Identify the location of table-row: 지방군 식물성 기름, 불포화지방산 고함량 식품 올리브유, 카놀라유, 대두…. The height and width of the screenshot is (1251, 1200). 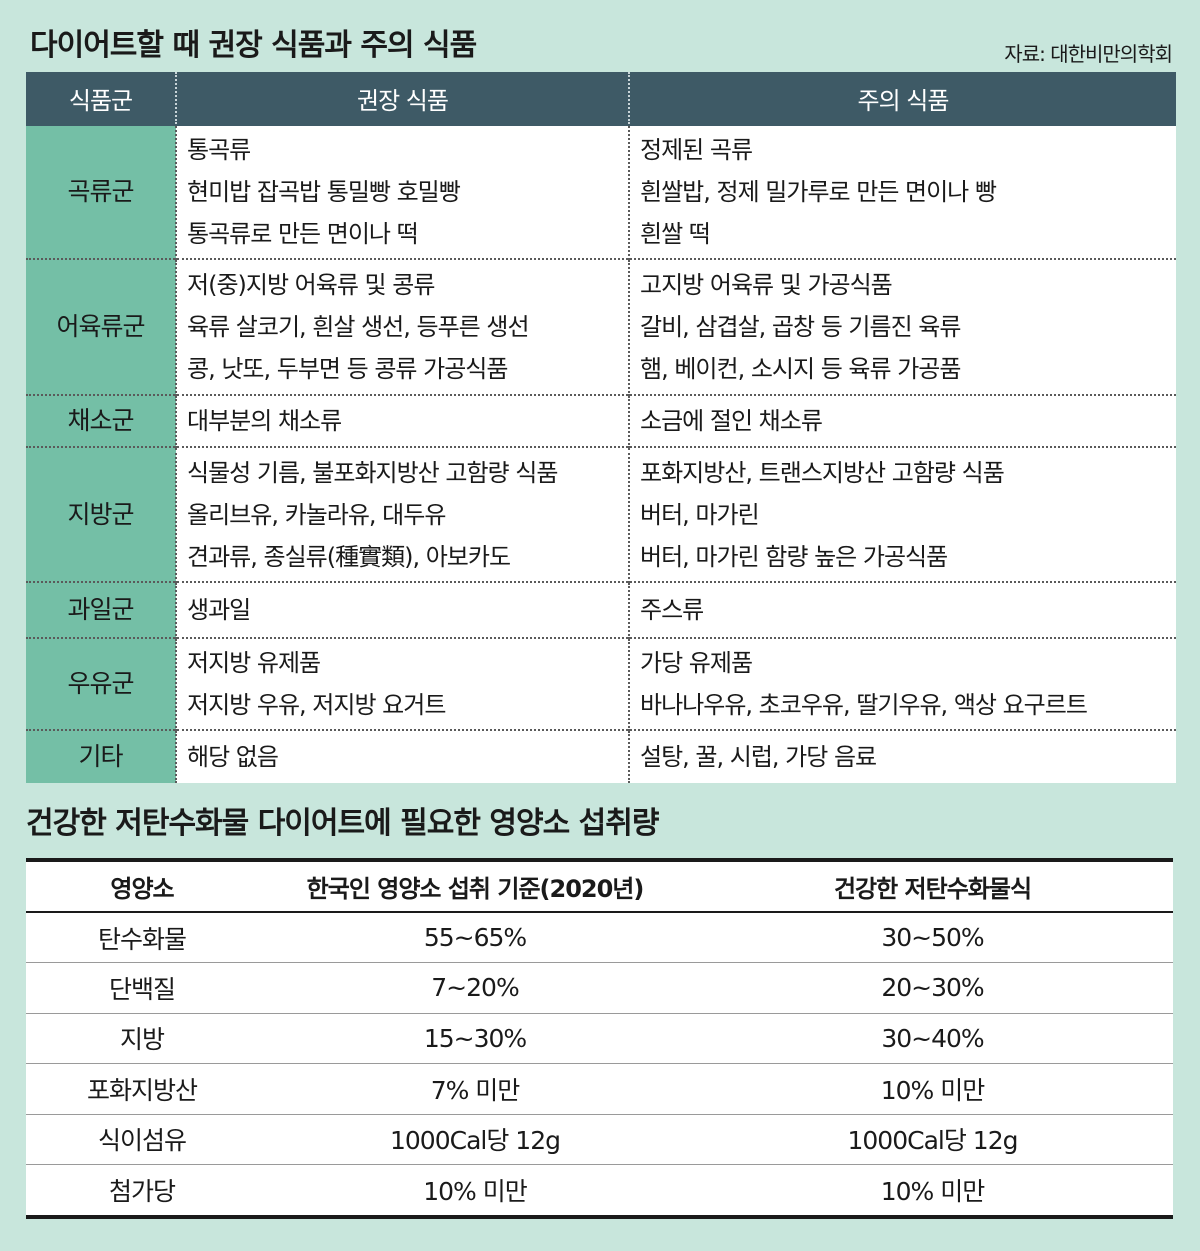
(601, 514).